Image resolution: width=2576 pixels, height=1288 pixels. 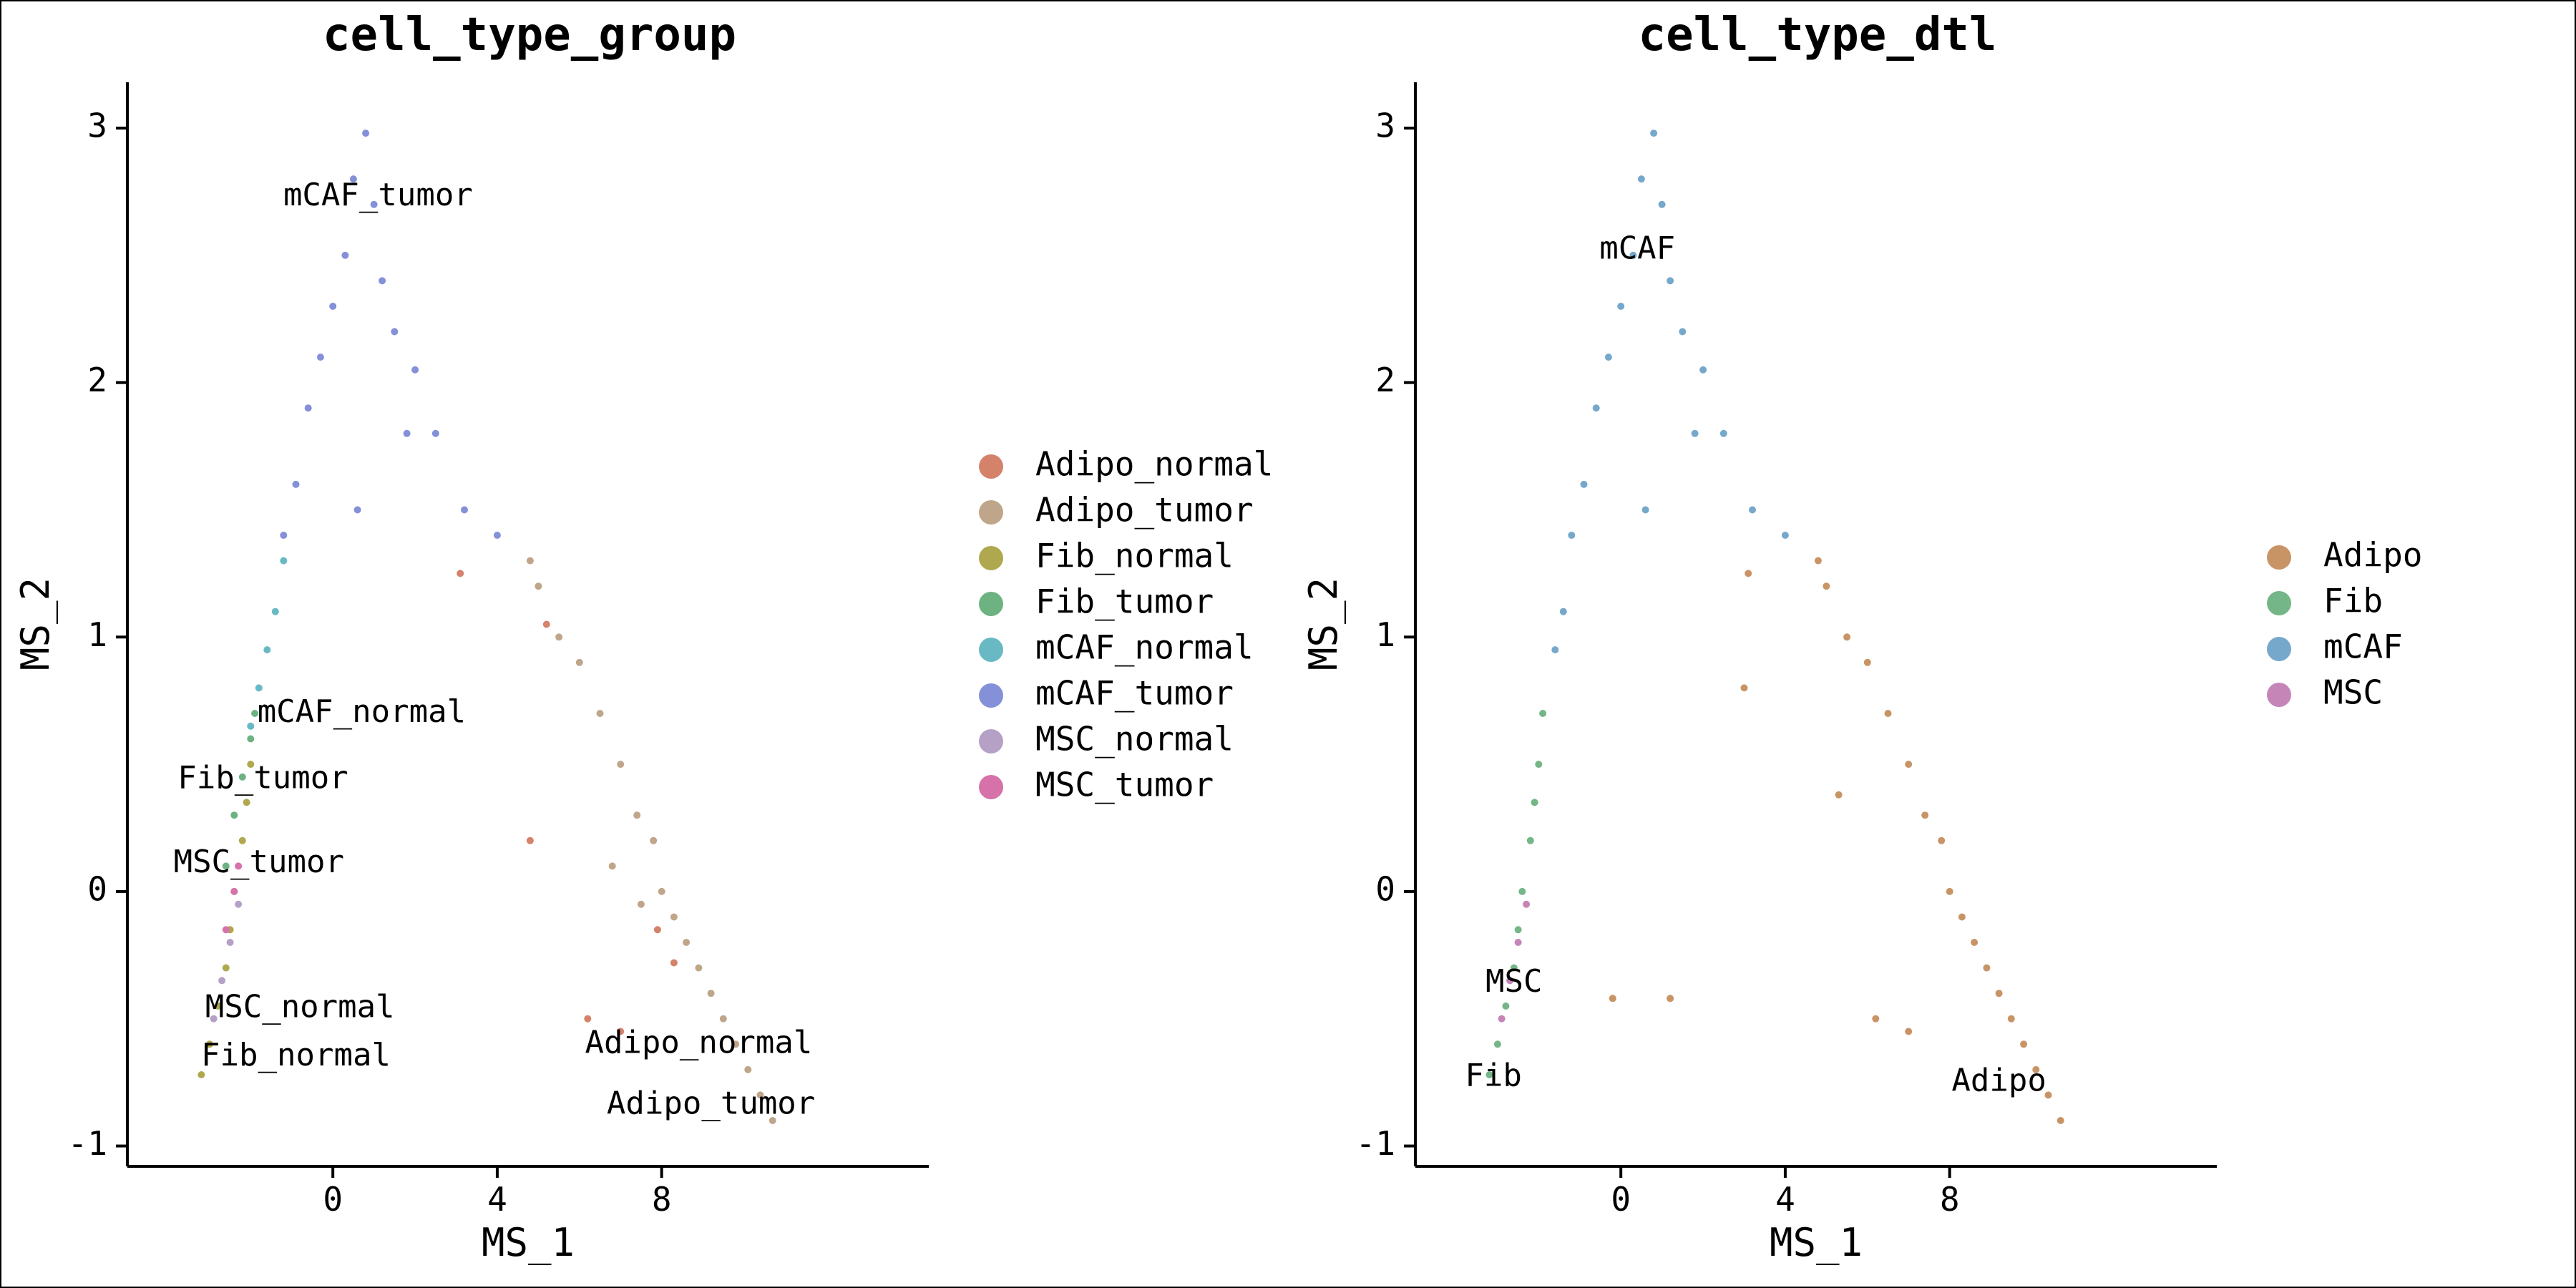 What do you see at coordinates (528, 1242) in the screenshot?
I see `panel-1-x-axis-title: MS_1` at bounding box center [528, 1242].